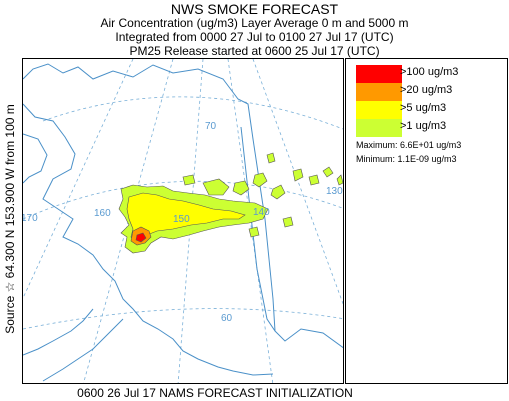 The width and height of the screenshot is (509, 401). Describe the element at coordinates (423, 108) in the screenshot. I see `legend-label: >5 ug/m3` at that location.